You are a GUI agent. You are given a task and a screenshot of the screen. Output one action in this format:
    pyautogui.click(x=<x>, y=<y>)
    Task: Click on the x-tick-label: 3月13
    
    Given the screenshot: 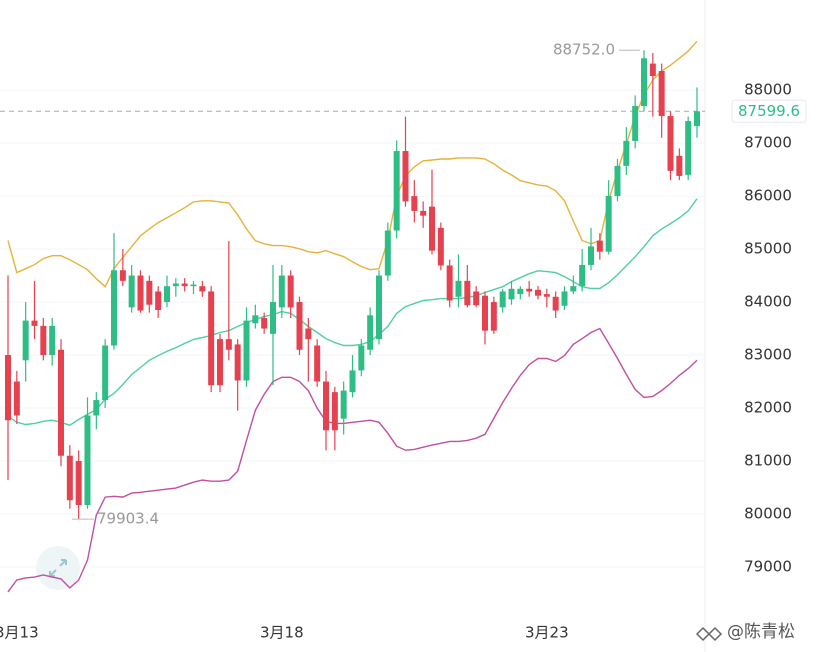 What is the action you would take?
    pyautogui.click(x=19, y=633)
    